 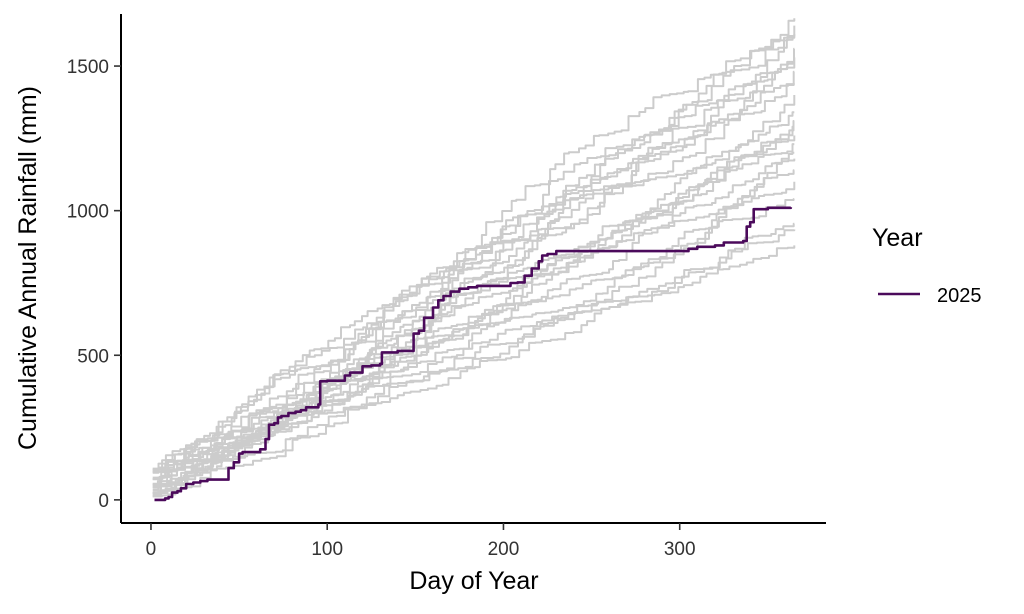 I want to click on x-tick-label: 300, so click(x=680, y=549).